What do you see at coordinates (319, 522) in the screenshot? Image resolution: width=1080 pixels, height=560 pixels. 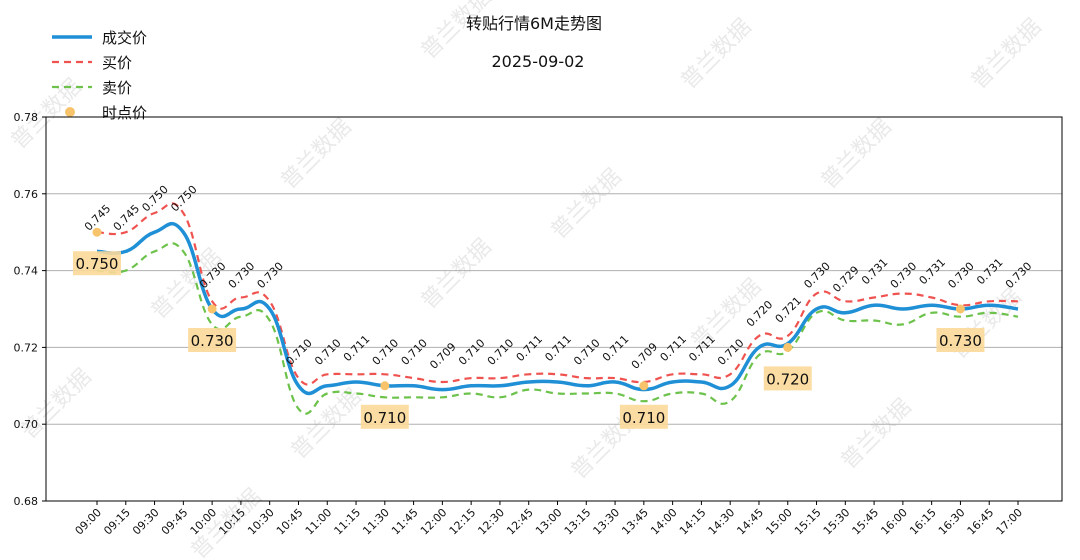 I see `x-tick-label: 11:00` at bounding box center [319, 522].